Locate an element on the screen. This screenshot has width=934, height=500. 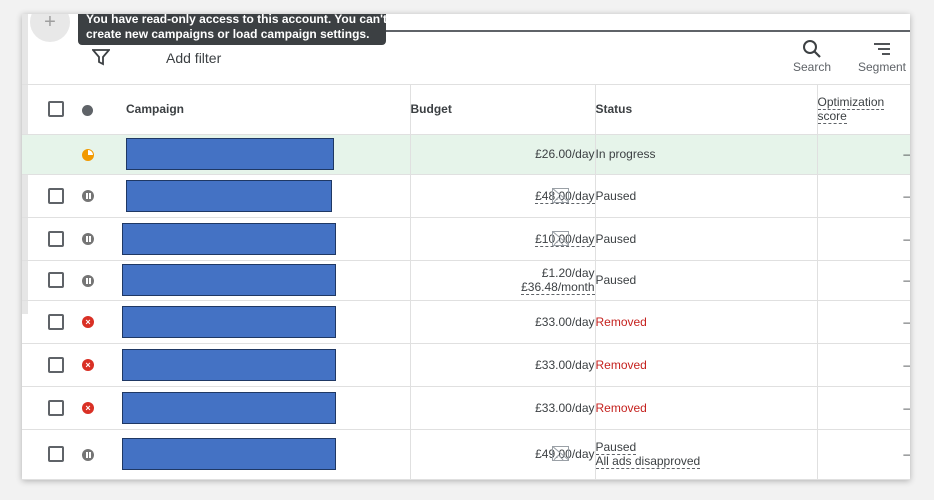
budget-value: £1.20/day is located at coordinates (568, 273).